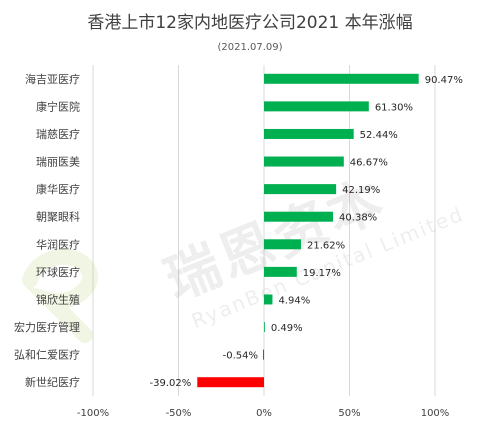 Image resolution: width=500 pixels, height=434 pixels. What do you see at coordinates (358, 218) in the screenshot?
I see `data-label: 40.38%` at bounding box center [358, 218].